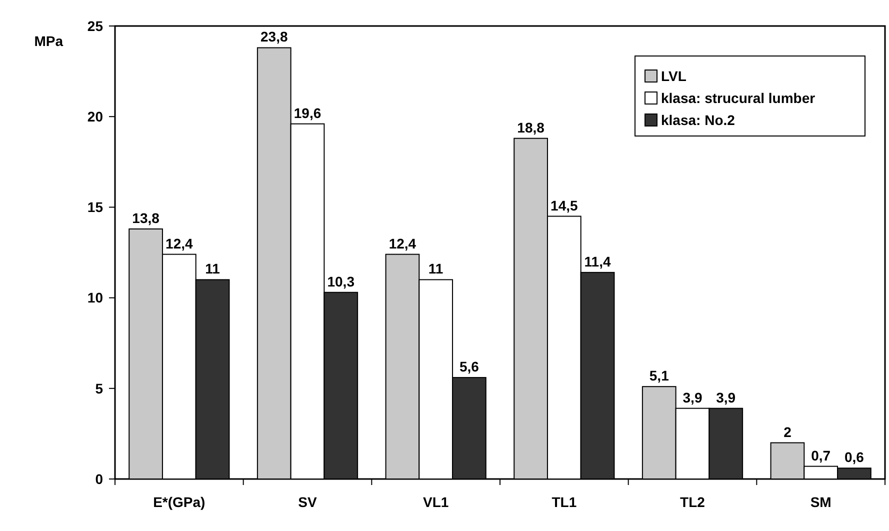 This screenshot has width=889, height=531. What do you see at coordinates (597, 261) in the screenshot?
I see `data-label: 11,4` at bounding box center [597, 261].